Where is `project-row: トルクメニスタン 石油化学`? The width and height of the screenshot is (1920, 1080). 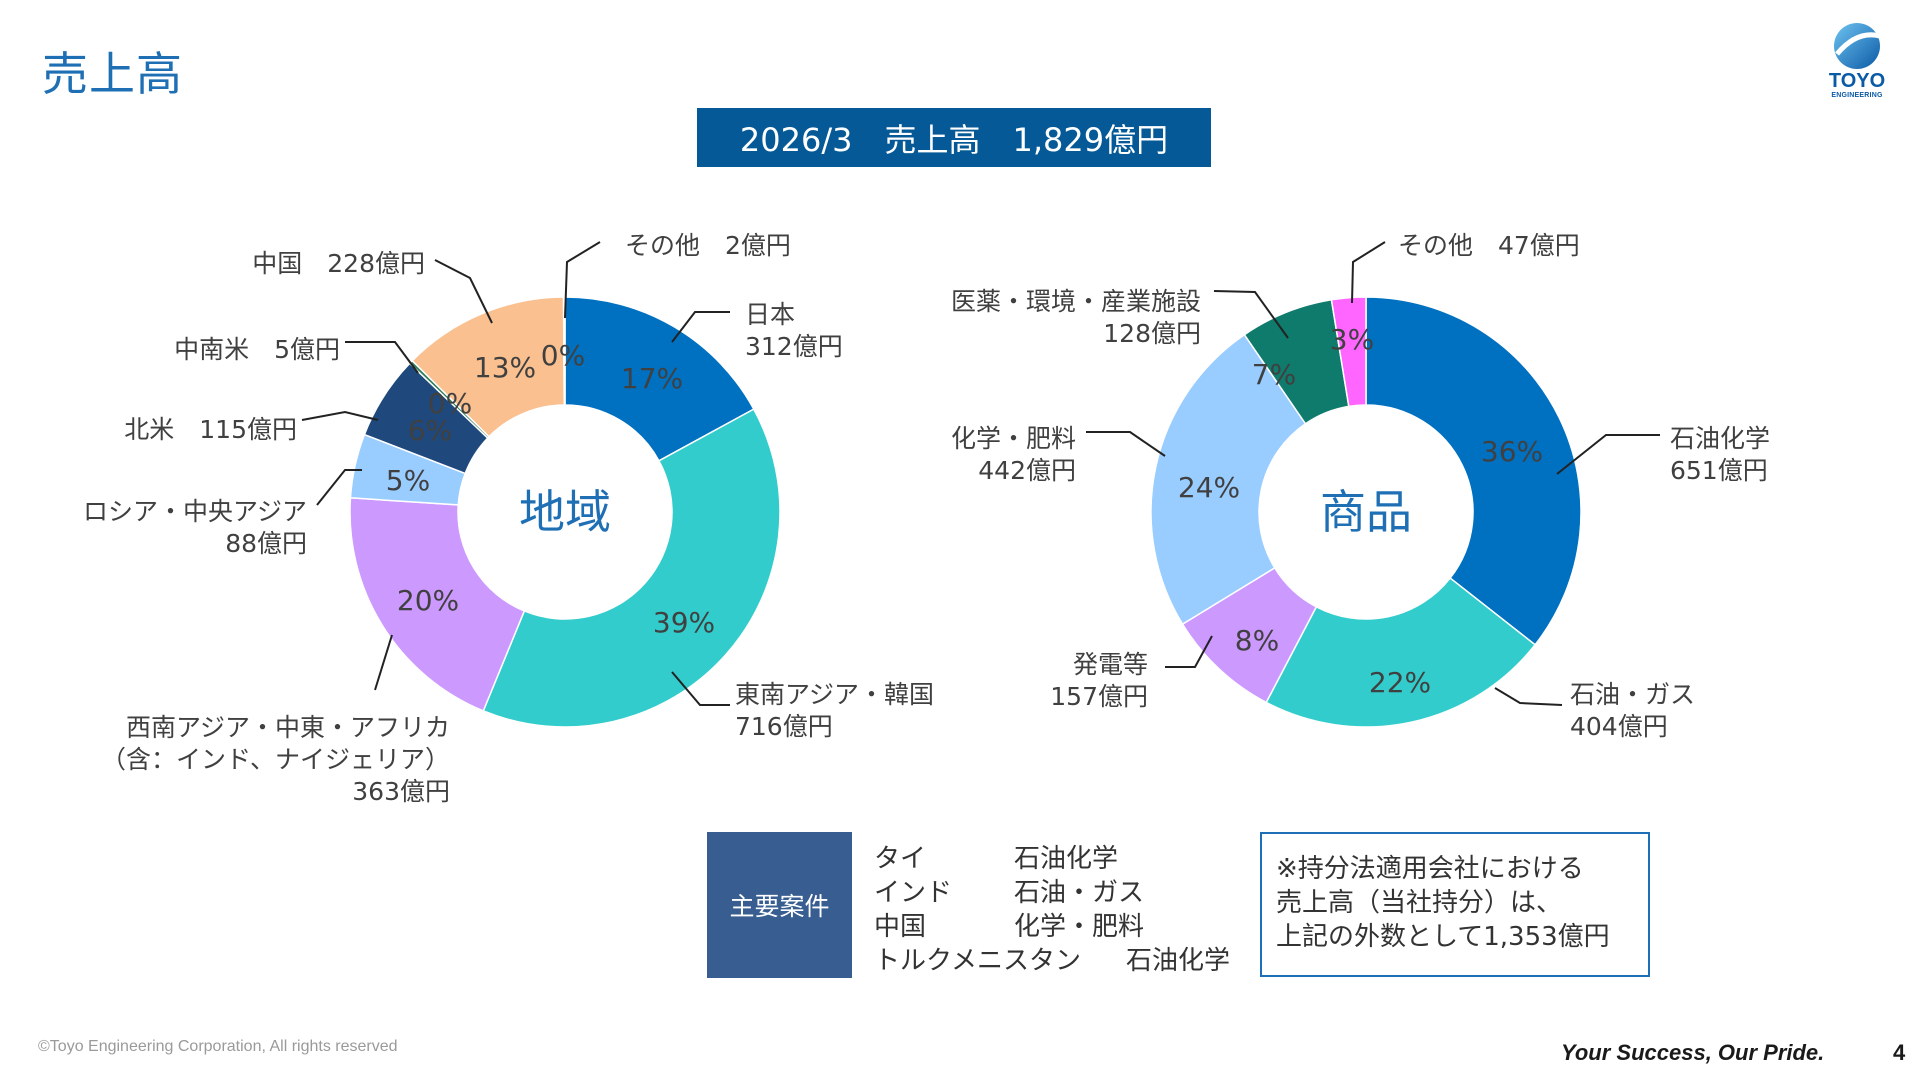
project-row: トルクメニスタン 石油化学 is located at coordinates (1064, 958).